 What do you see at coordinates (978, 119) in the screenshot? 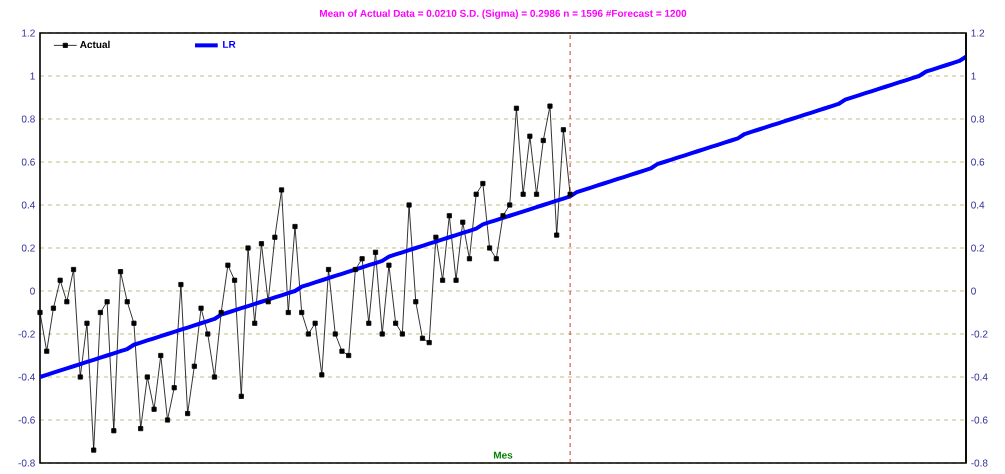
I see `y2-tick-label: 0.8` at bounding box center [978, 119].